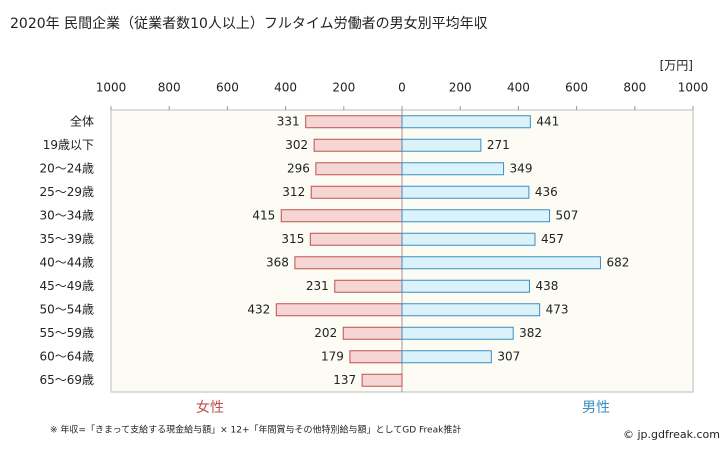 This screenshot has width=728, height=451. I want to click on value-label: 682, so click(617, 262).